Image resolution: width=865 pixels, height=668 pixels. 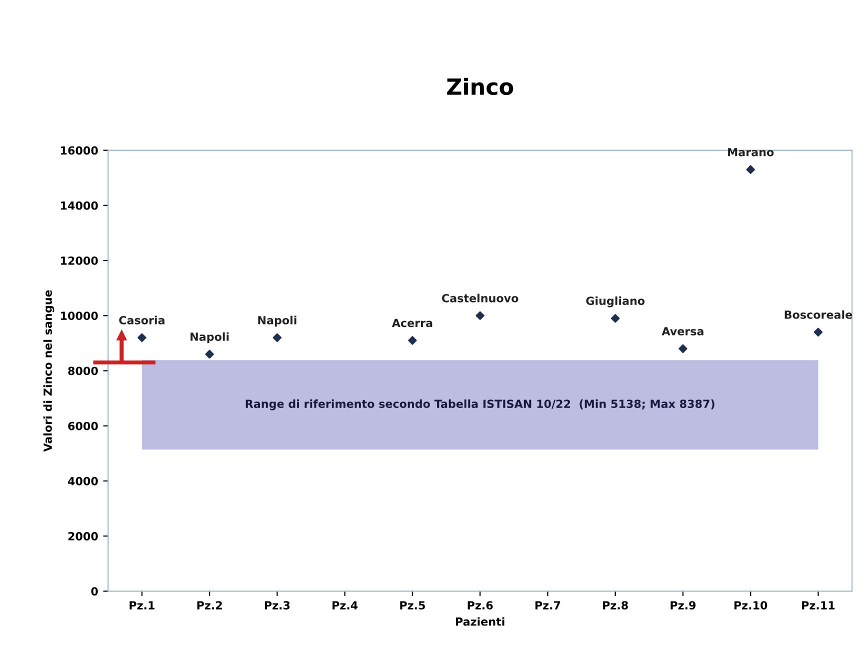 I want to click on y-tick-label: 14000, so click(x=79, y=205).